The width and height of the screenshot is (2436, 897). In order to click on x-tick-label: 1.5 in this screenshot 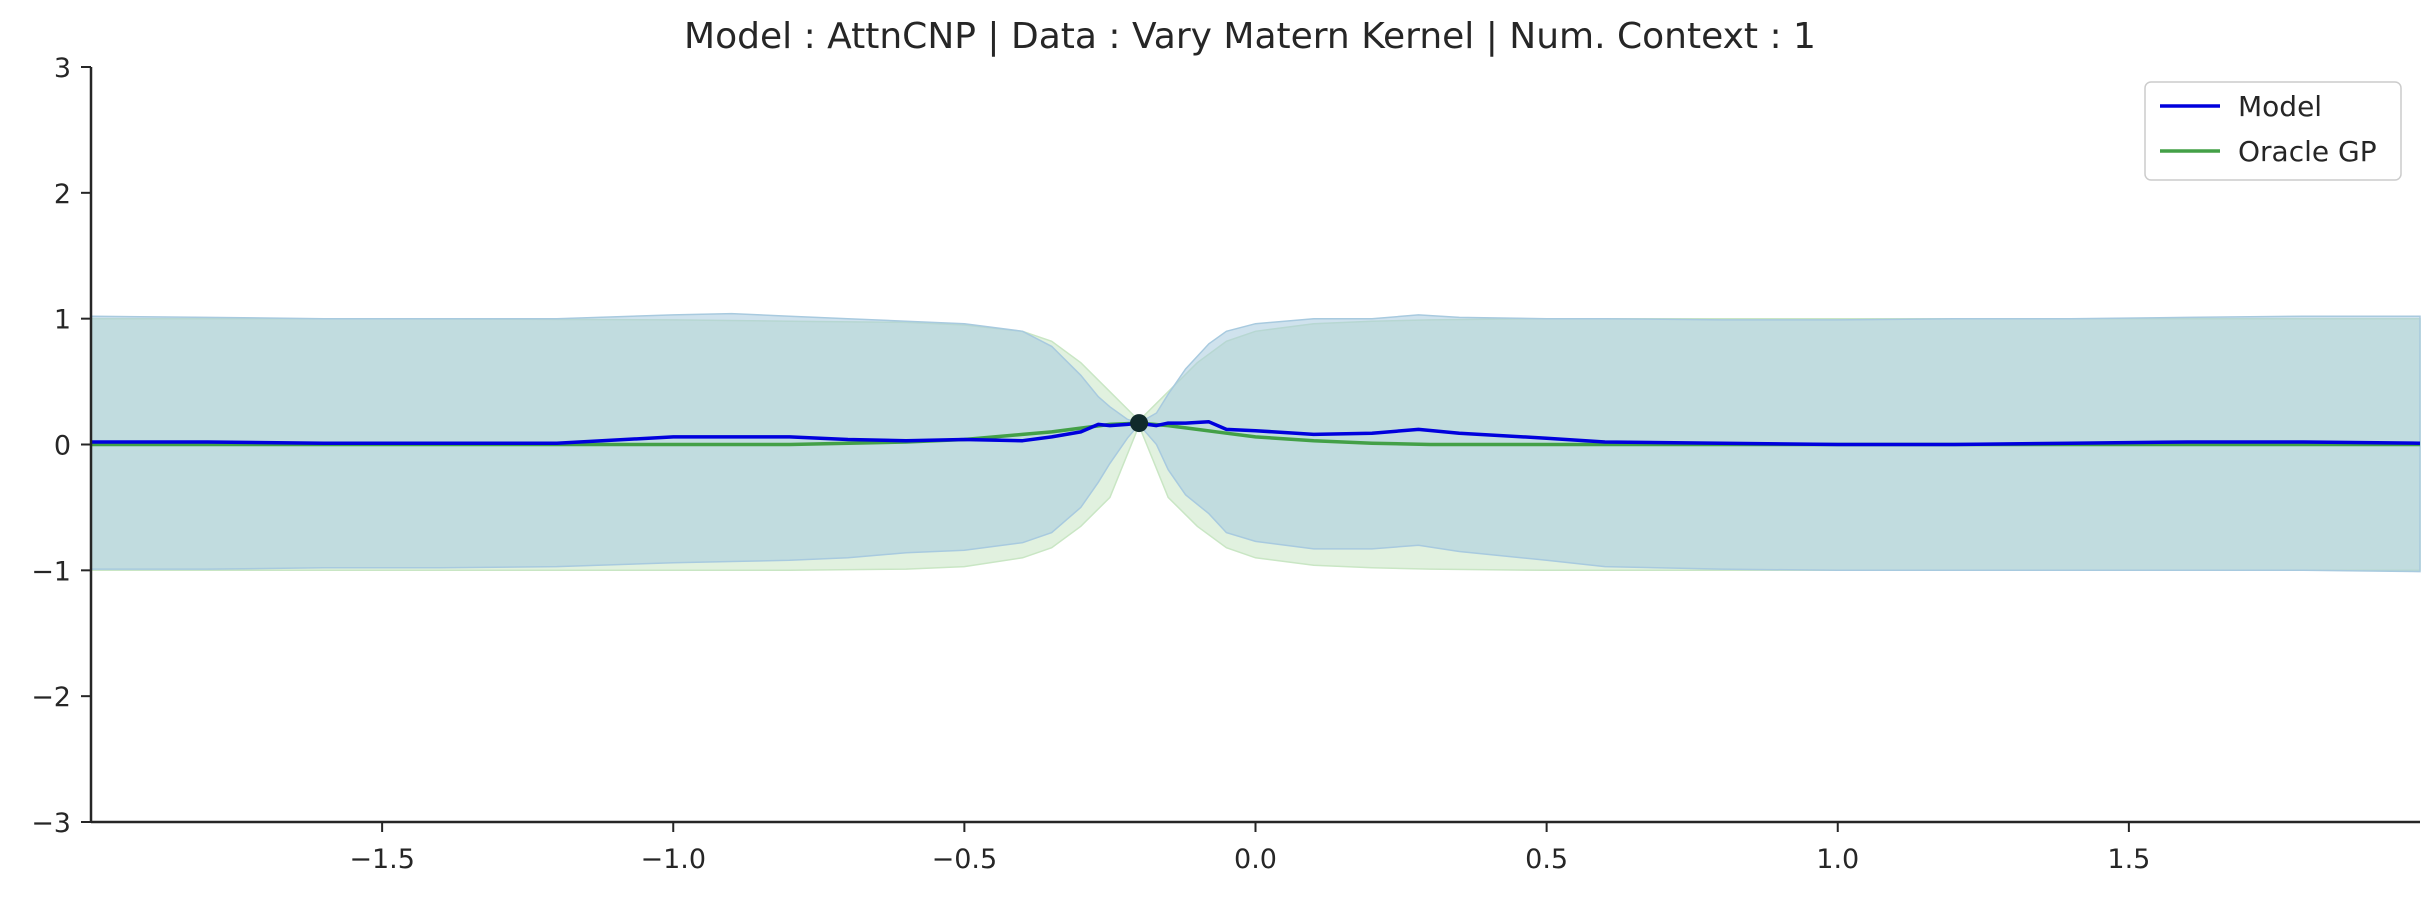, I will do `click(2128, 859)`.